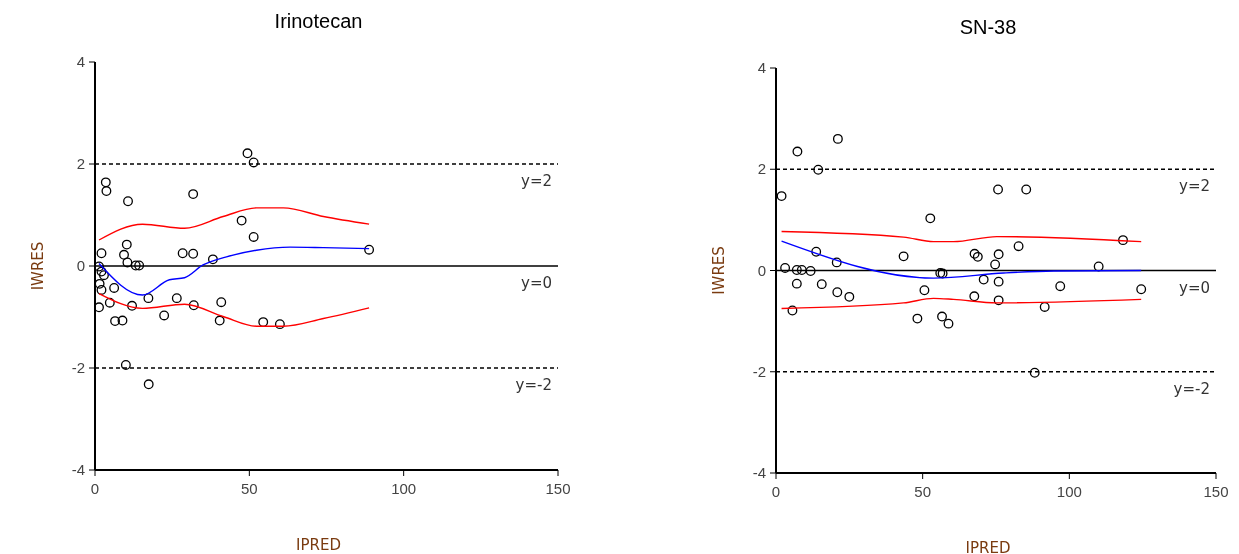 Image resolution: width=1239 pixels, height=554 pixels. Describe the element at coordinates (318, 545) in the screenshot. I see `x-axis-title: IPRED` at that location.